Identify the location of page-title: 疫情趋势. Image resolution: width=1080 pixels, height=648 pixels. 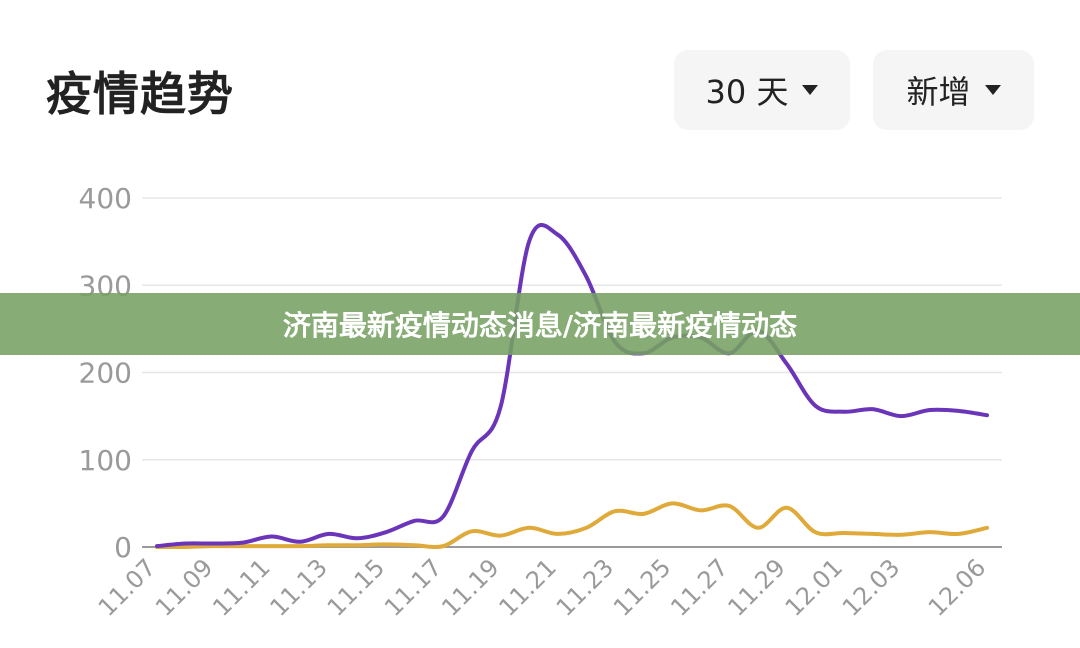
(140, 94).